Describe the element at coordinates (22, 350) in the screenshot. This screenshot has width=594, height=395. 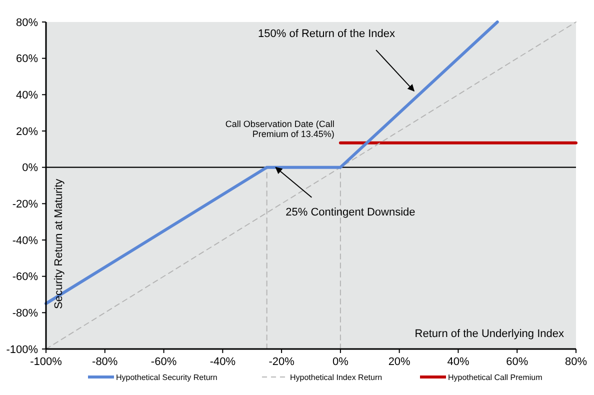
I see `y-tick-label: -100%` at that location.